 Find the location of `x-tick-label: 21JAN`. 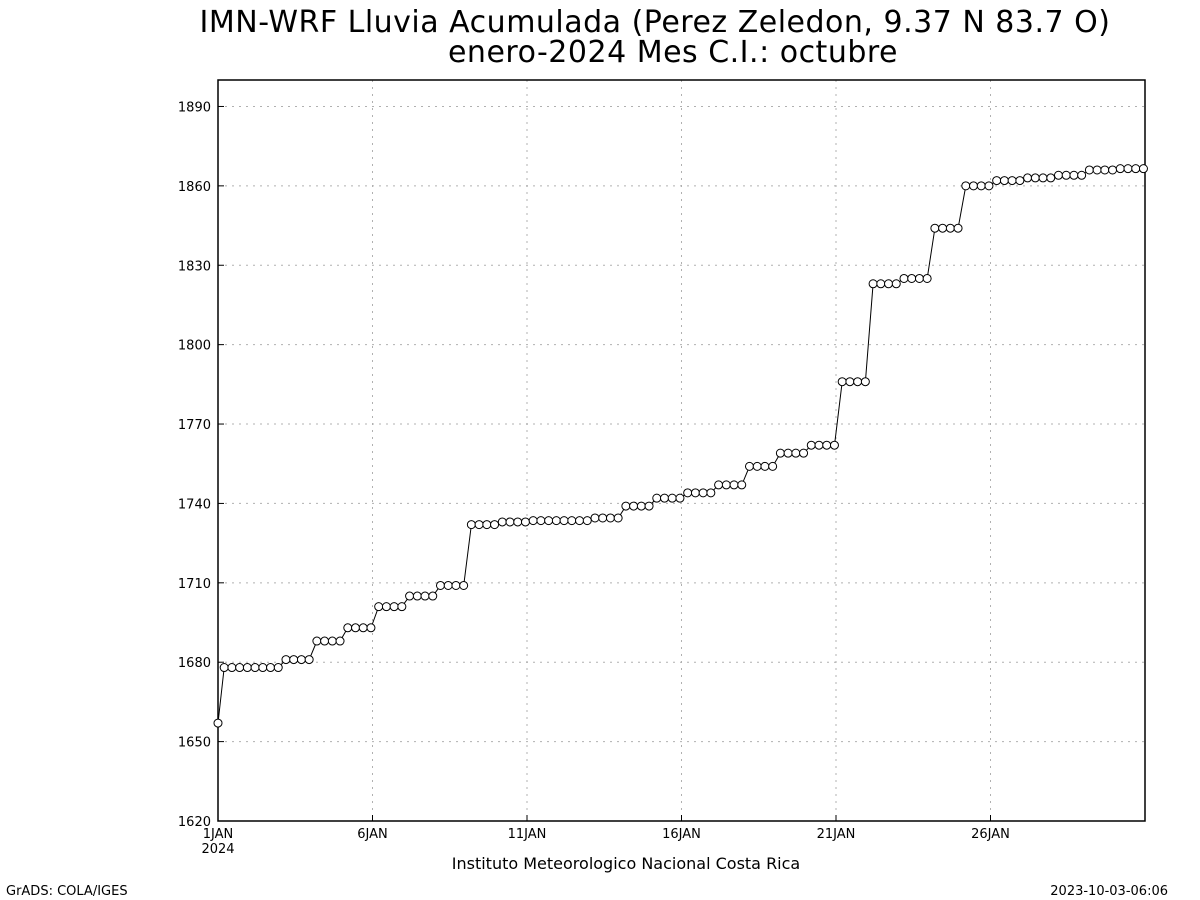

x-tick-label: 21JAN is located at coordinates (836, 834).